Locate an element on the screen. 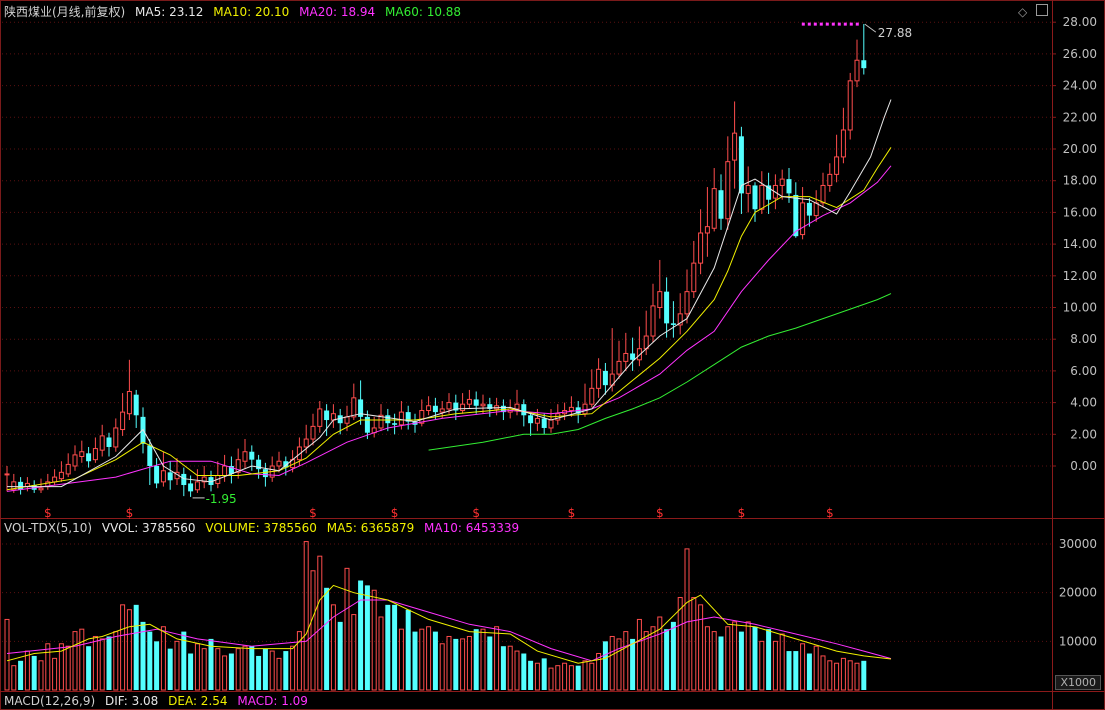 Image resolution: width=1105 pixels, height=710 pixels. dif-readout: DIF: 3.08 is located at coordinates (131, 701).